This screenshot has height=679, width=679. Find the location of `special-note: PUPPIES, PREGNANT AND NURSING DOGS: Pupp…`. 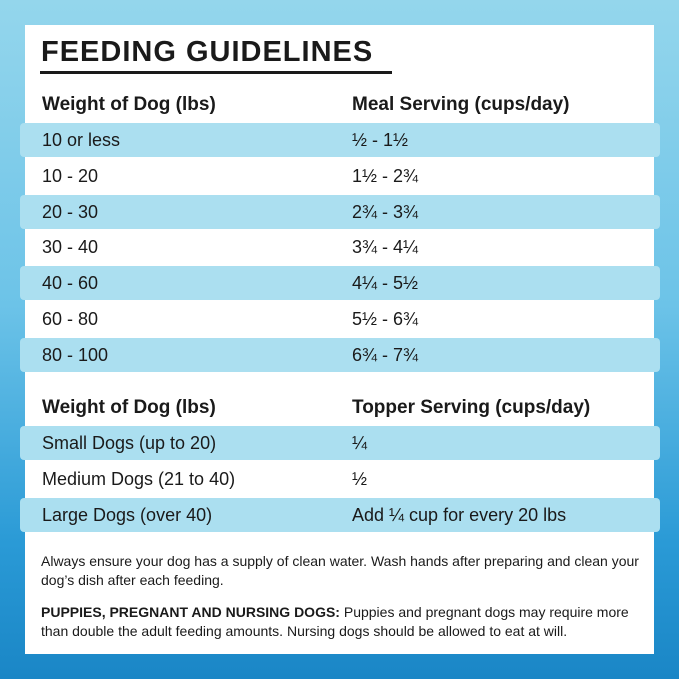

special-note: PUPPIES, PREGNANT AND NURSING DOGS: Pupp… is located at coordinates (343, 622).